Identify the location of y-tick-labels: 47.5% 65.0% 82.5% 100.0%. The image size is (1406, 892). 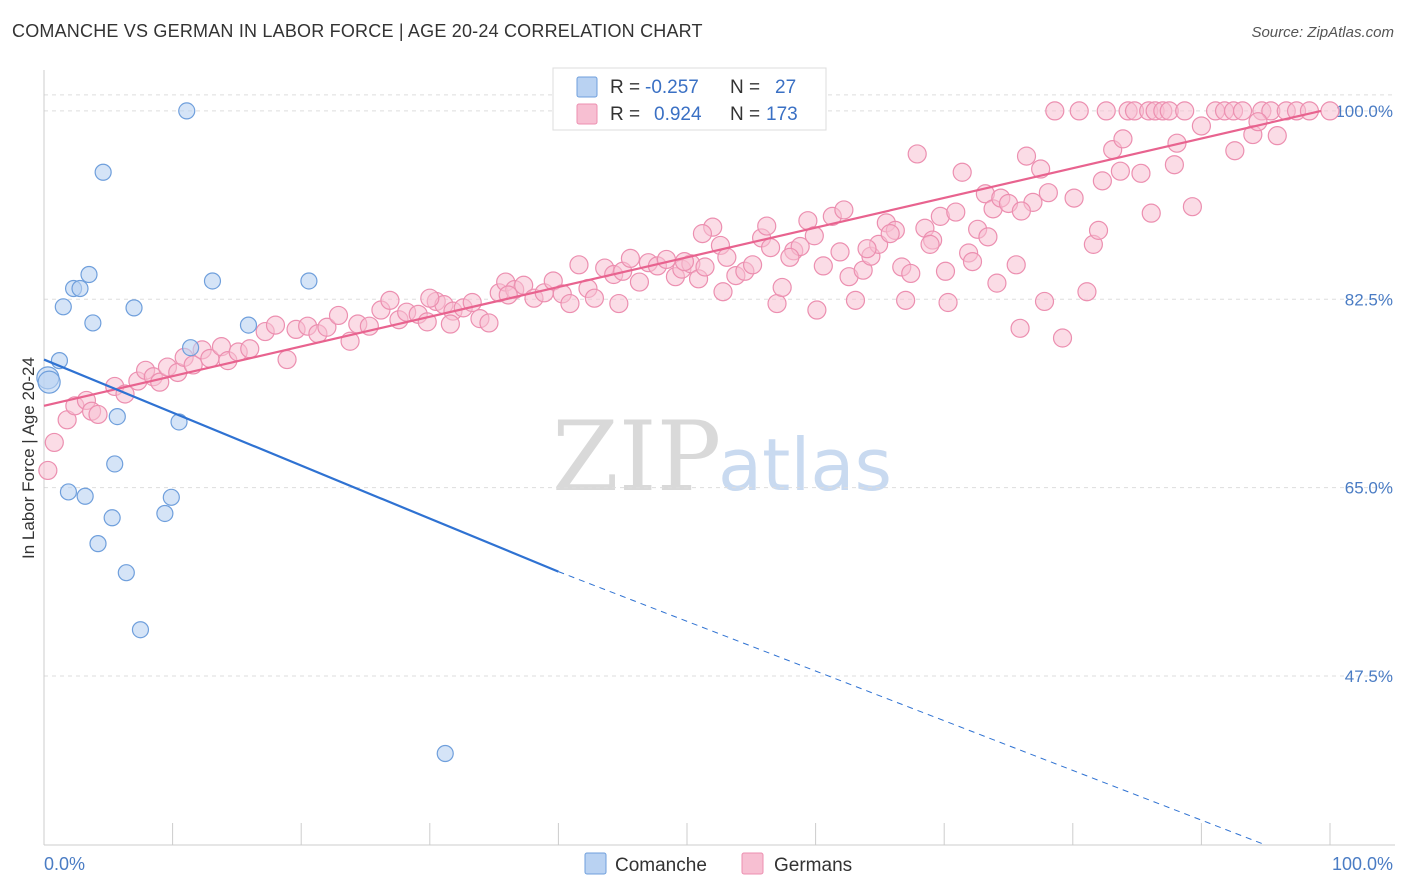
(1364, 394).